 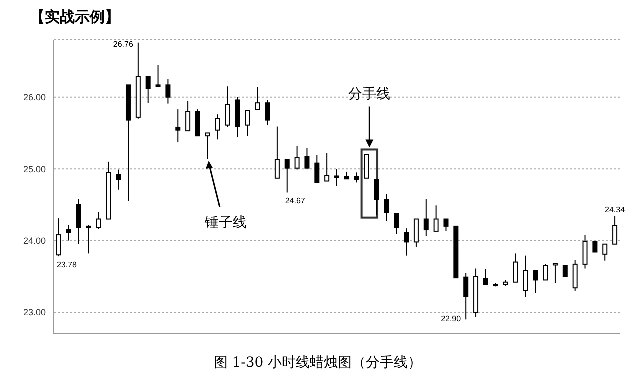 What do you see at coordinates (225, 223) in the screenshot?
I see `annotation: 锤子线` at bounding box center [225, 223].